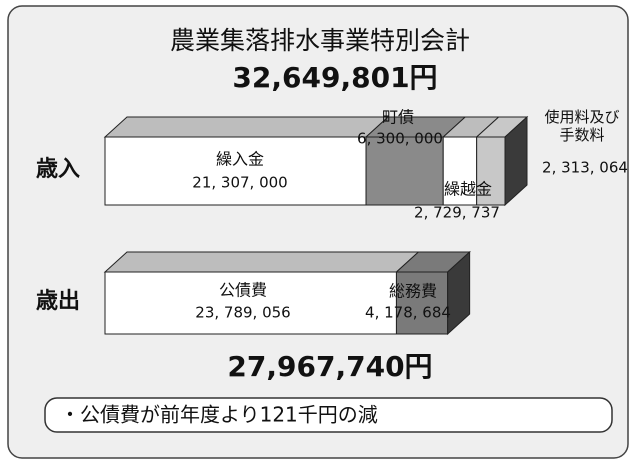  What do you see at coordinates (242, 313) in the screenshot?
I see `value-label: 23, 789, 056` at bounding box center [242, 313].